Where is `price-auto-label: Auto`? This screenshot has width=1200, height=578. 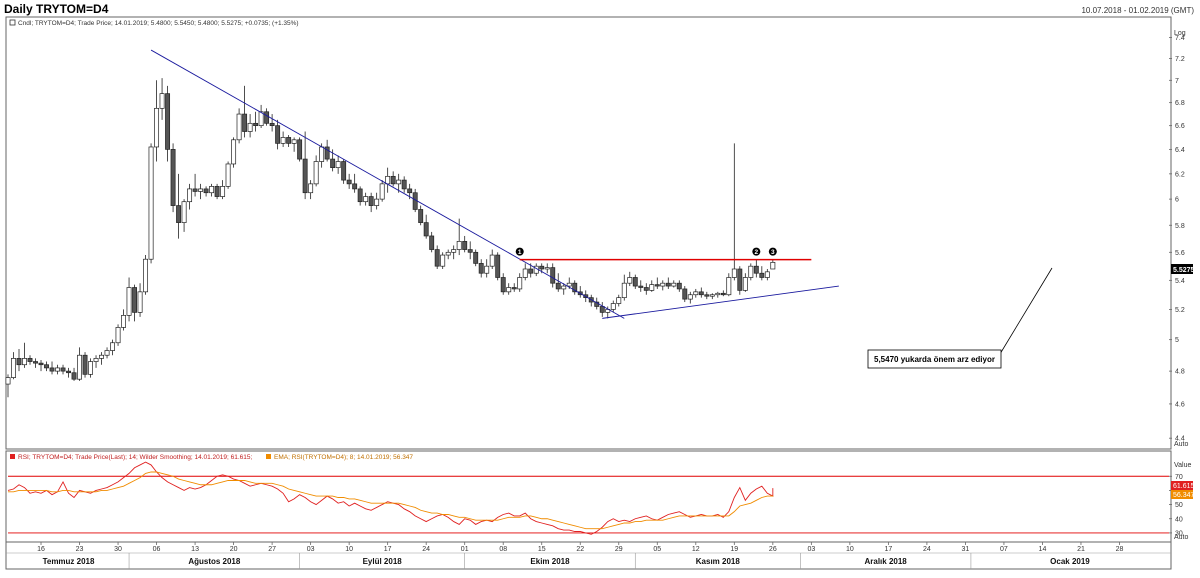
price-auto-label: Auto is located at coordinates (1181, 444).